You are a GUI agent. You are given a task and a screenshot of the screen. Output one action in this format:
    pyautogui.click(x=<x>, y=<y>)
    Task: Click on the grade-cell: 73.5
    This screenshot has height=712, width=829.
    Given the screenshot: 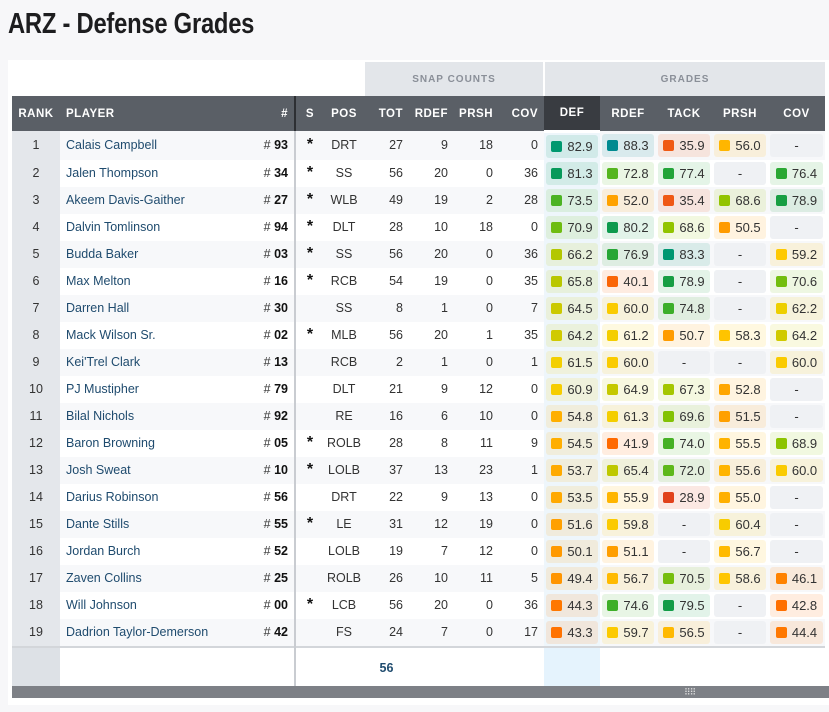 What is the action you would take?
    pyautogui.click(x=572, y=200)
    